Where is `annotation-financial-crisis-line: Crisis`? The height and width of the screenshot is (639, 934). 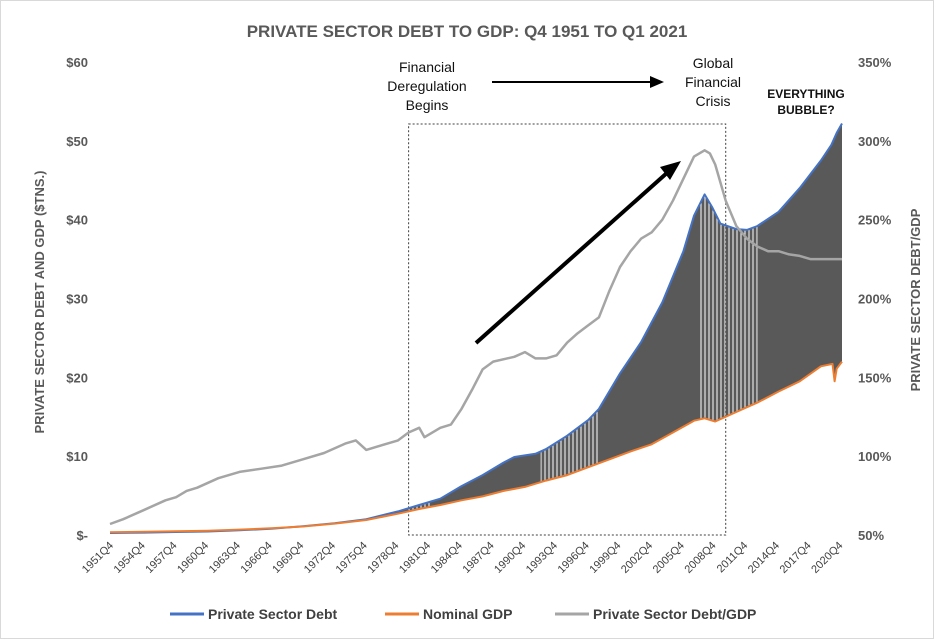
annotation-financial-crisis-line: Crisis is located at coordinates (713, 101).